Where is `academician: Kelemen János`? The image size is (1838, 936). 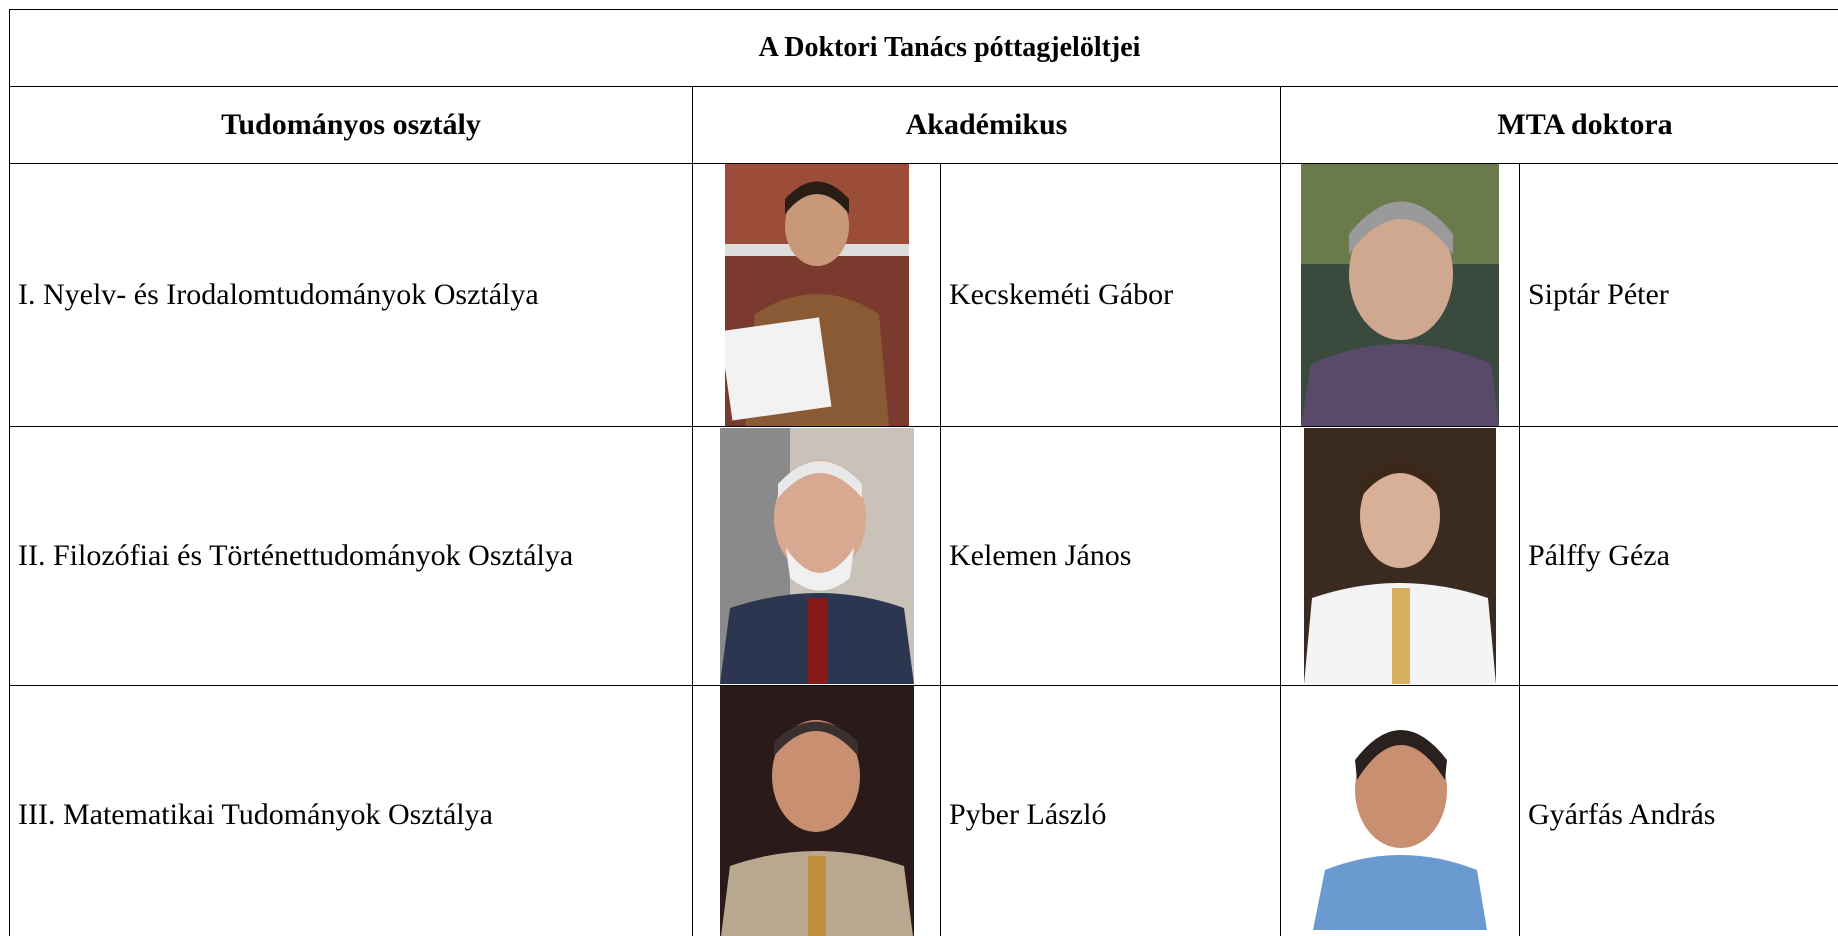
academician: Kelemen János is located at coordinates (1110, 556).